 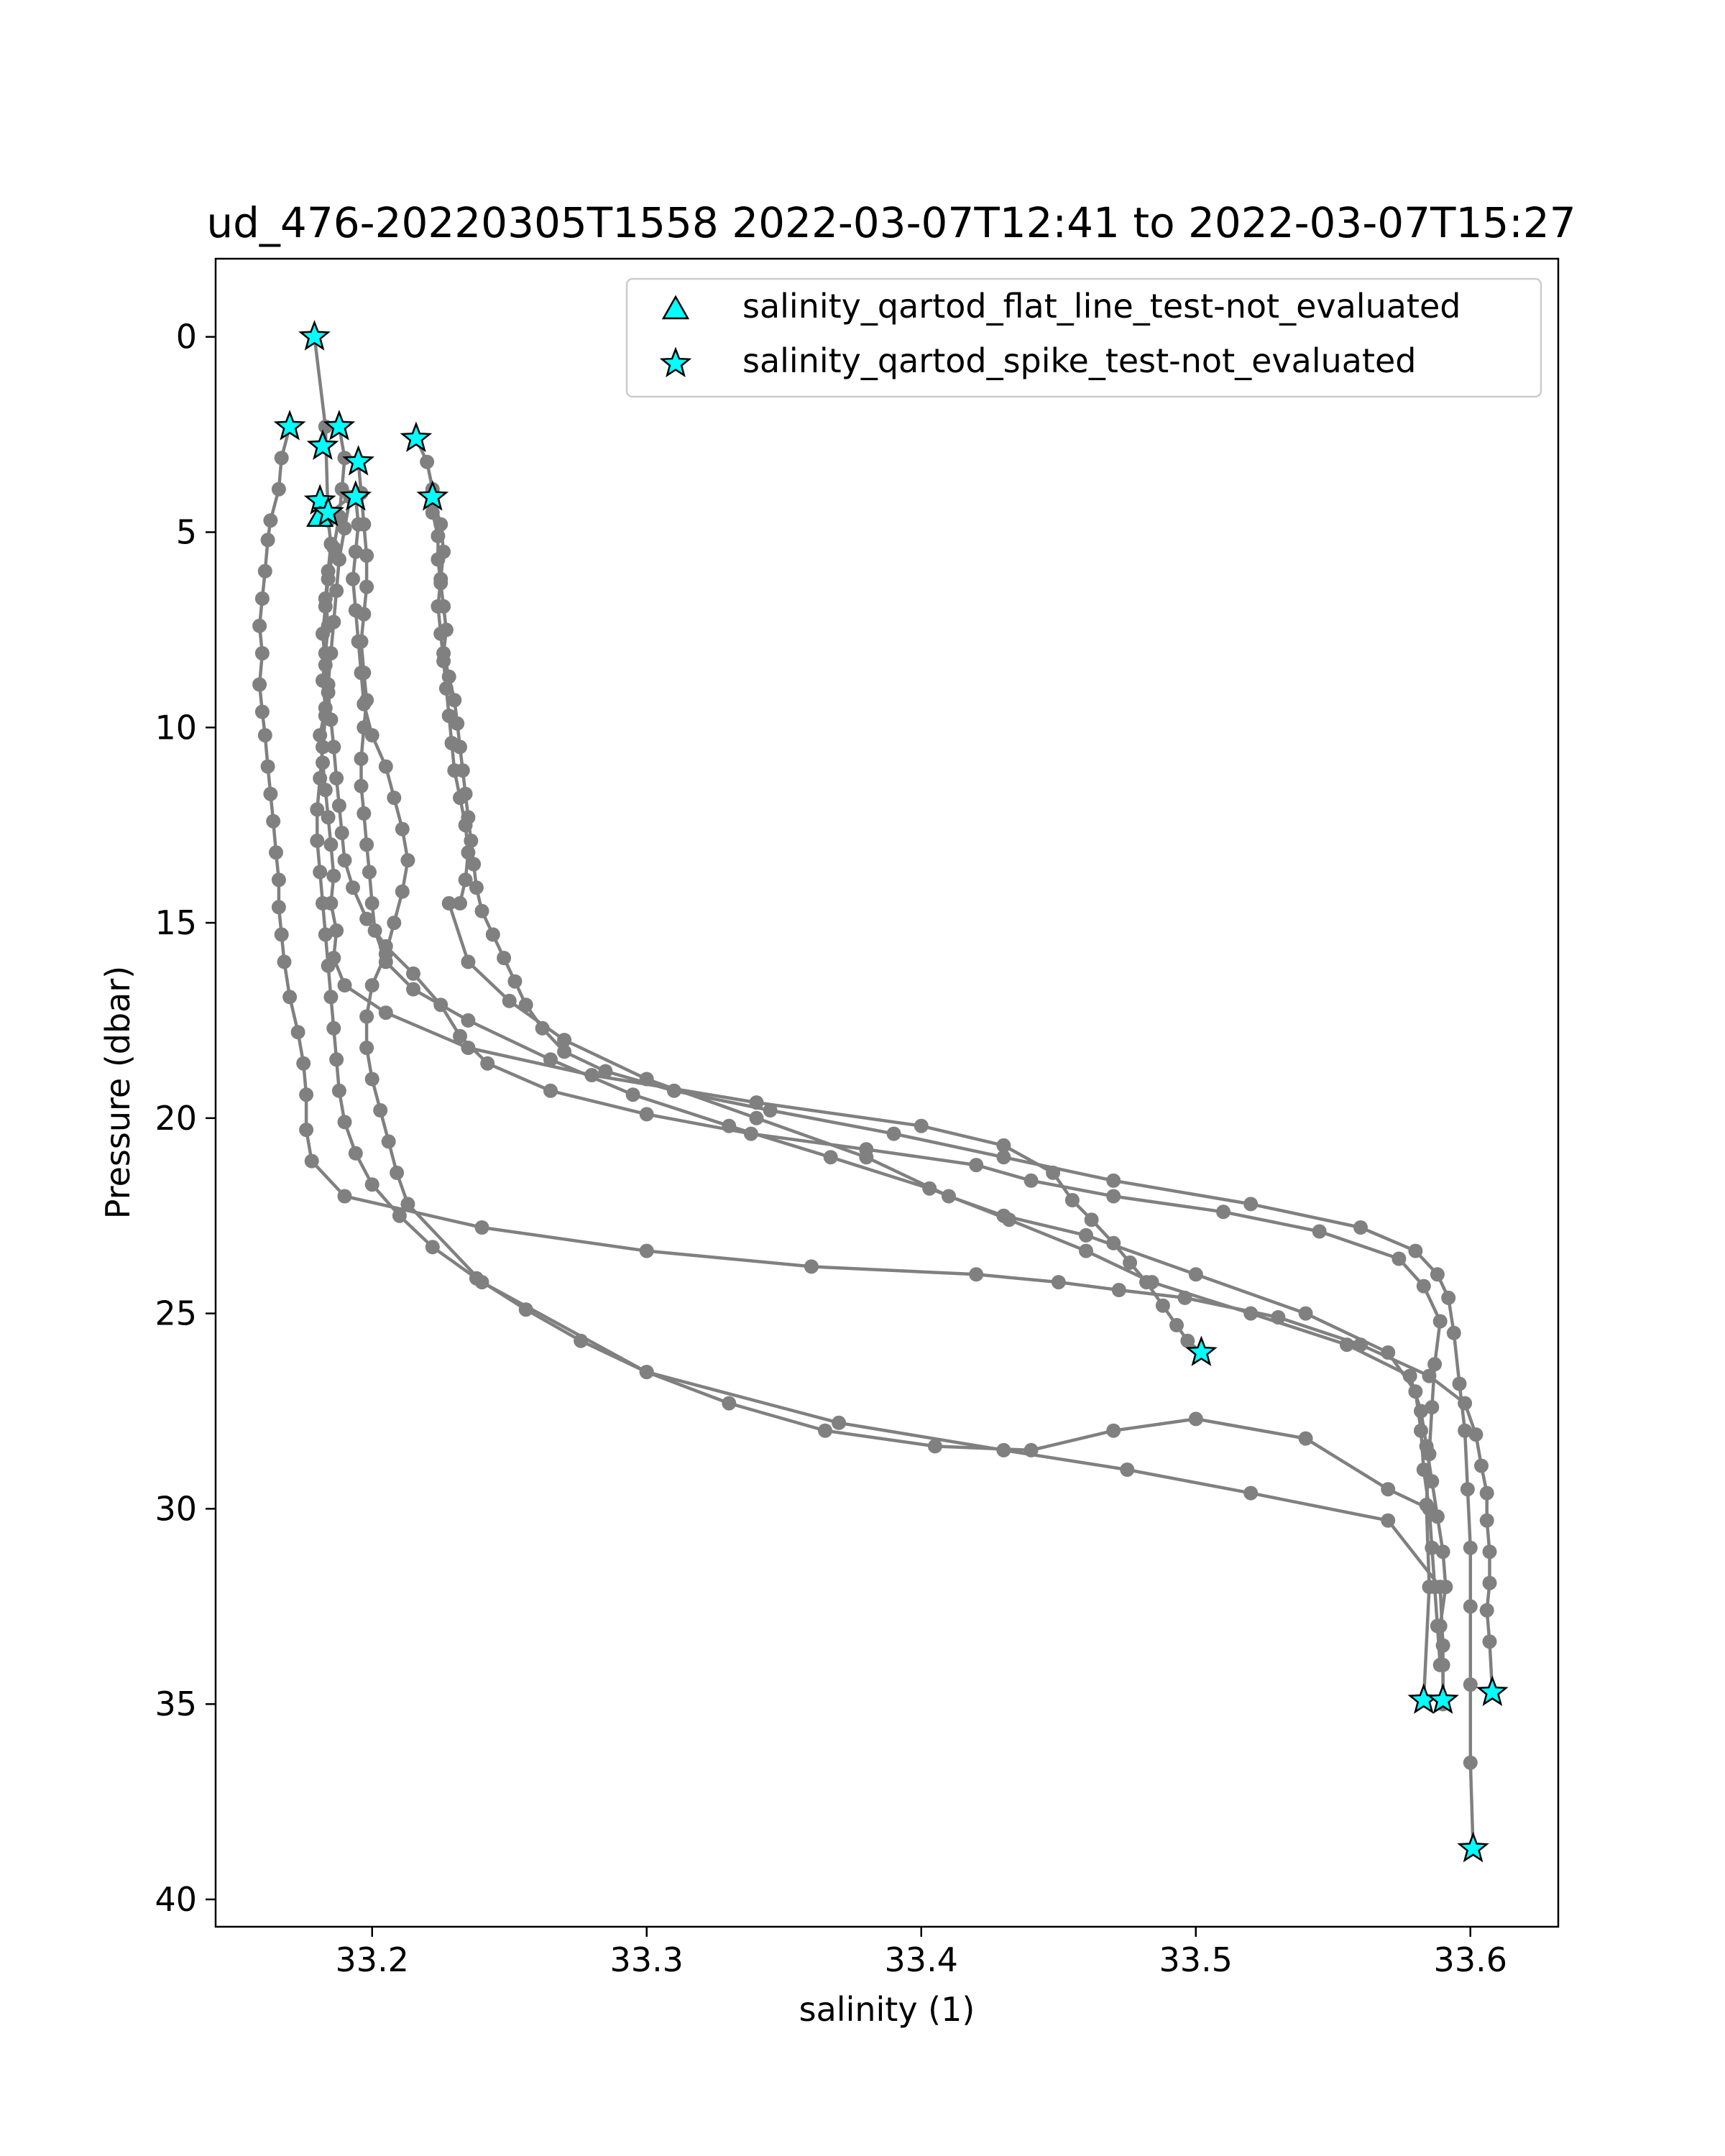 I want to click on y-tick-label: 15, so click(x=176, y=922).